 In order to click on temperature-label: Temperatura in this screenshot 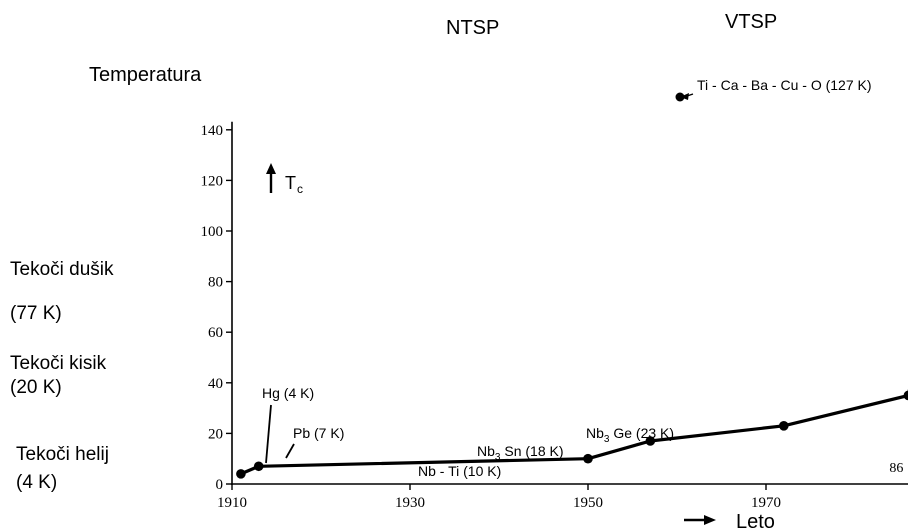, I will do `click(145, 75)`.